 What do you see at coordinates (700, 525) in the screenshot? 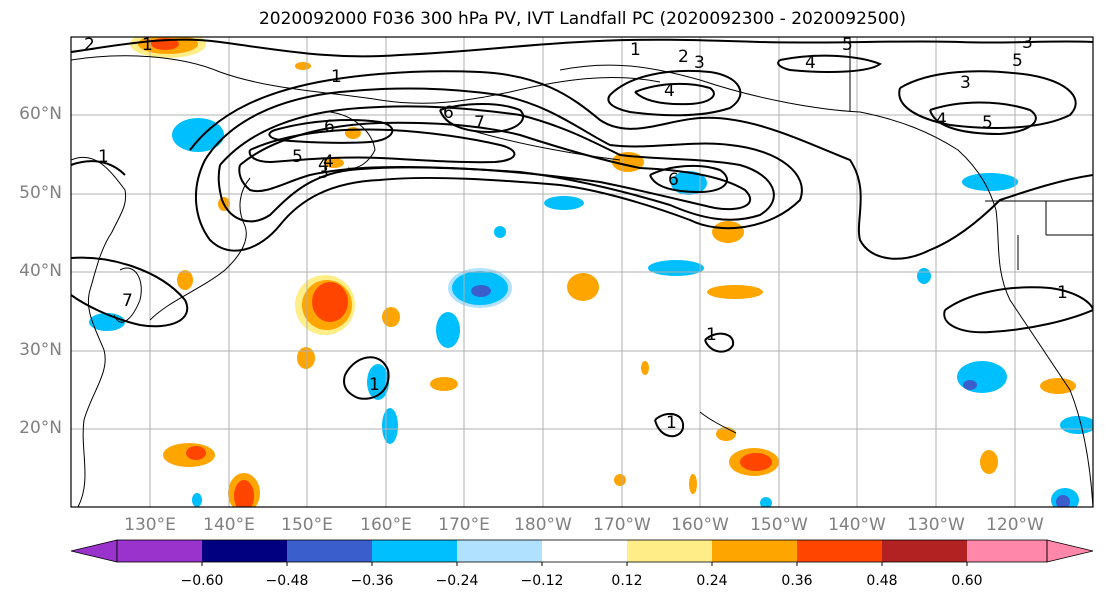
I see `lon-label: 160°W` at bounding box center [700, 525].